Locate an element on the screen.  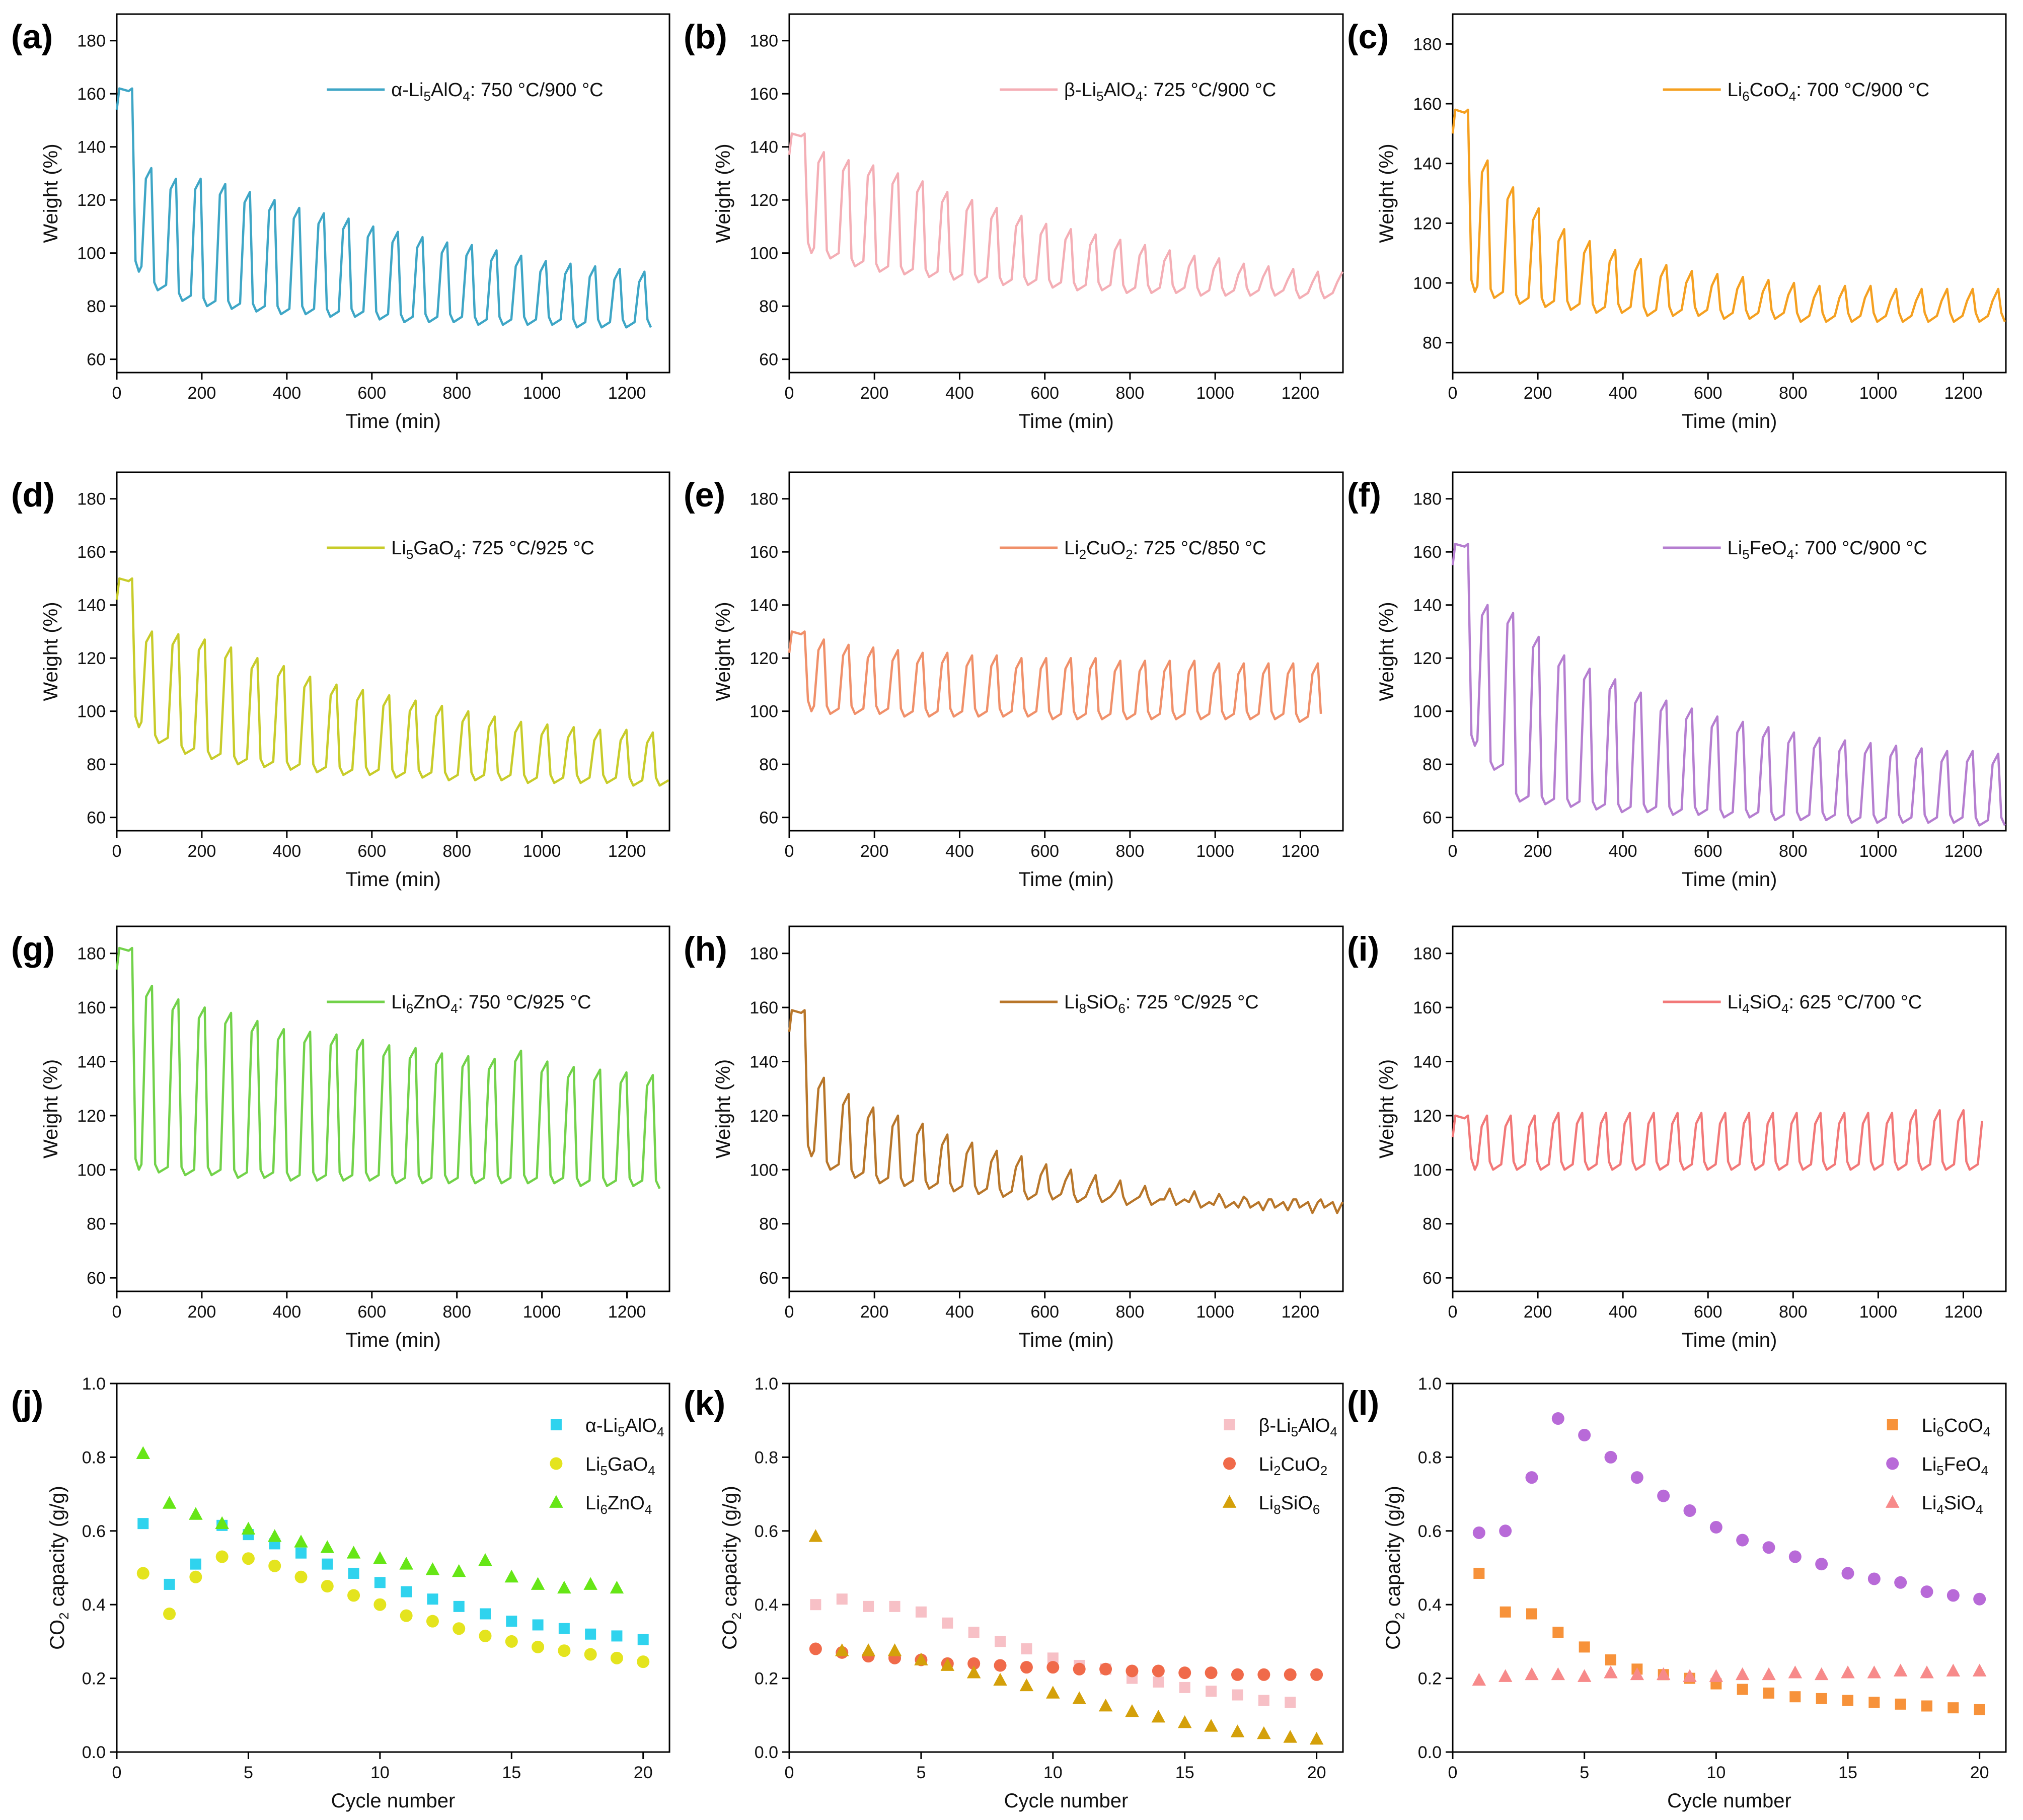
y-tick-label: 0.0 is located at coordinates (94, 1752).